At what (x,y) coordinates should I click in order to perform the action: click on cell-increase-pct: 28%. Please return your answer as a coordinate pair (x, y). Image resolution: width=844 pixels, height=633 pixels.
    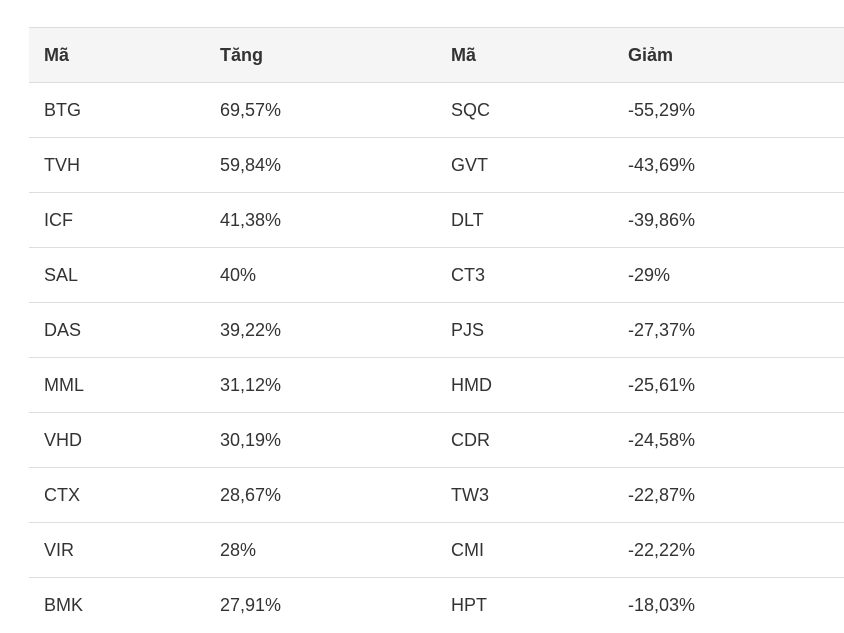
    Looking at the image, I should click on (320, 550).